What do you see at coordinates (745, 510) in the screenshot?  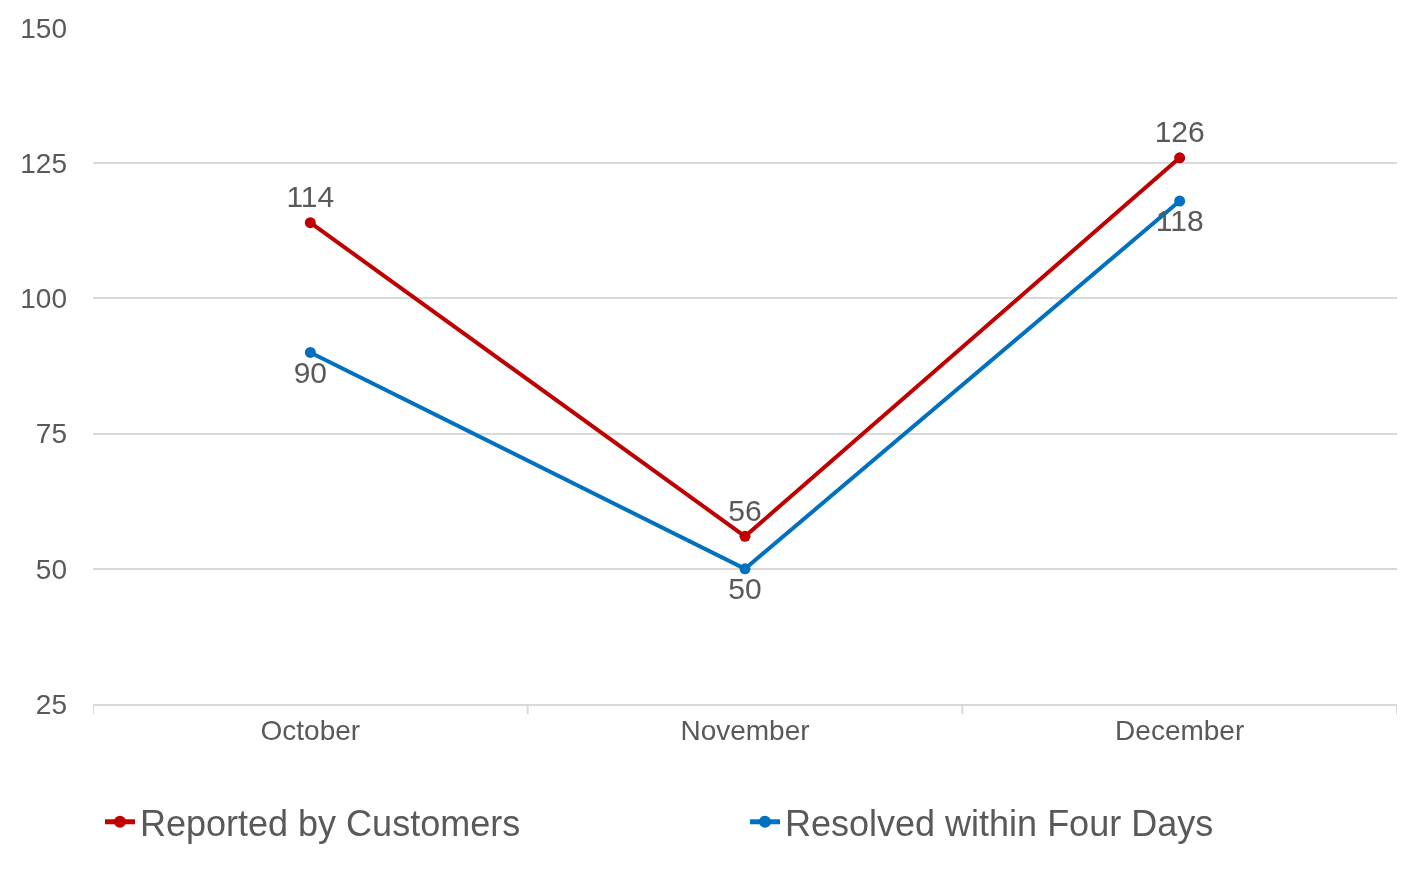 I see `data-label: 56` at bounding box center [745, 510].